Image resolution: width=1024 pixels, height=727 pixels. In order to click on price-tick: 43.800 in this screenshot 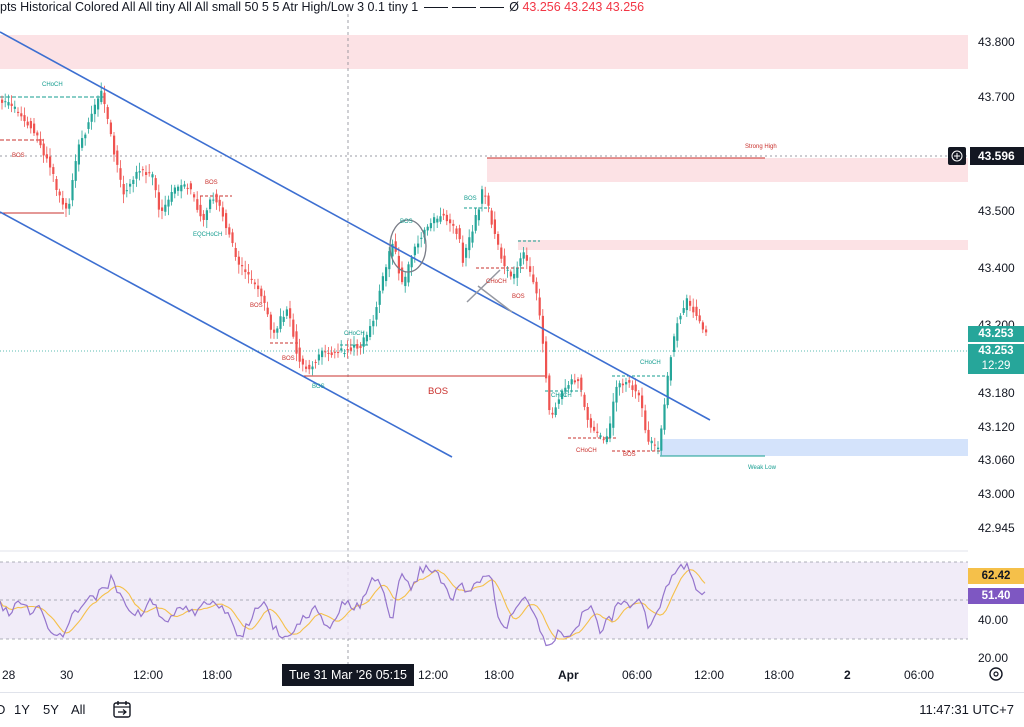, I will do `click(996, 42)`.